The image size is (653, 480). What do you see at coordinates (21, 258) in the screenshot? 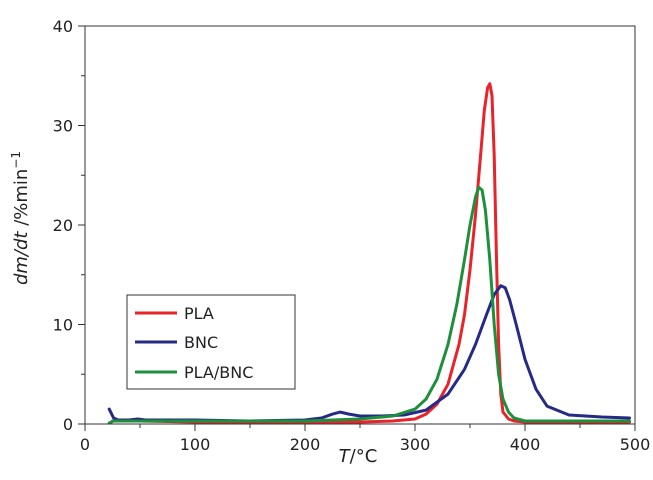
I see `y-axis-label-italic: dm/dt` at bounding box center [21, 258].